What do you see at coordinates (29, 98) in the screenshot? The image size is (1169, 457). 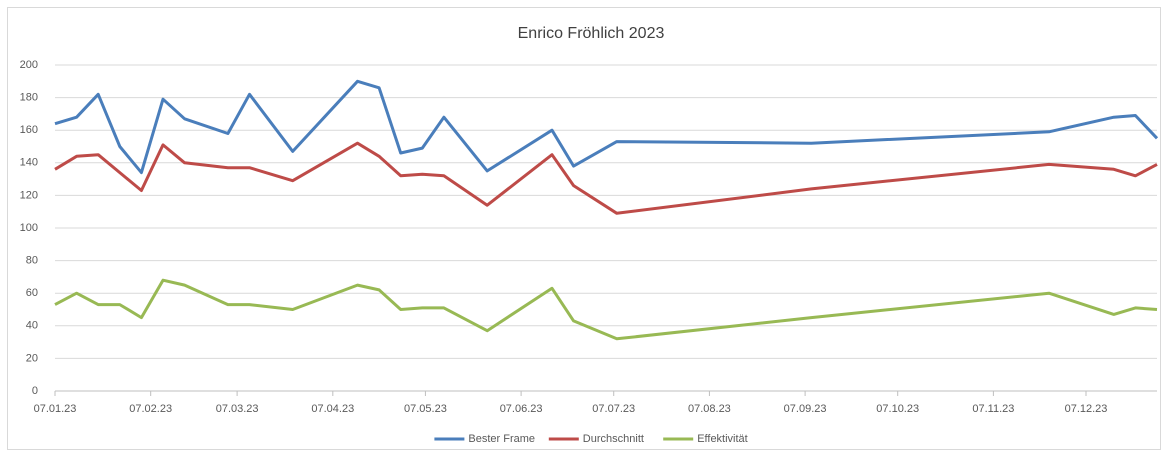 I see `y-tick-label: 180` at bounding box center [29, 98].